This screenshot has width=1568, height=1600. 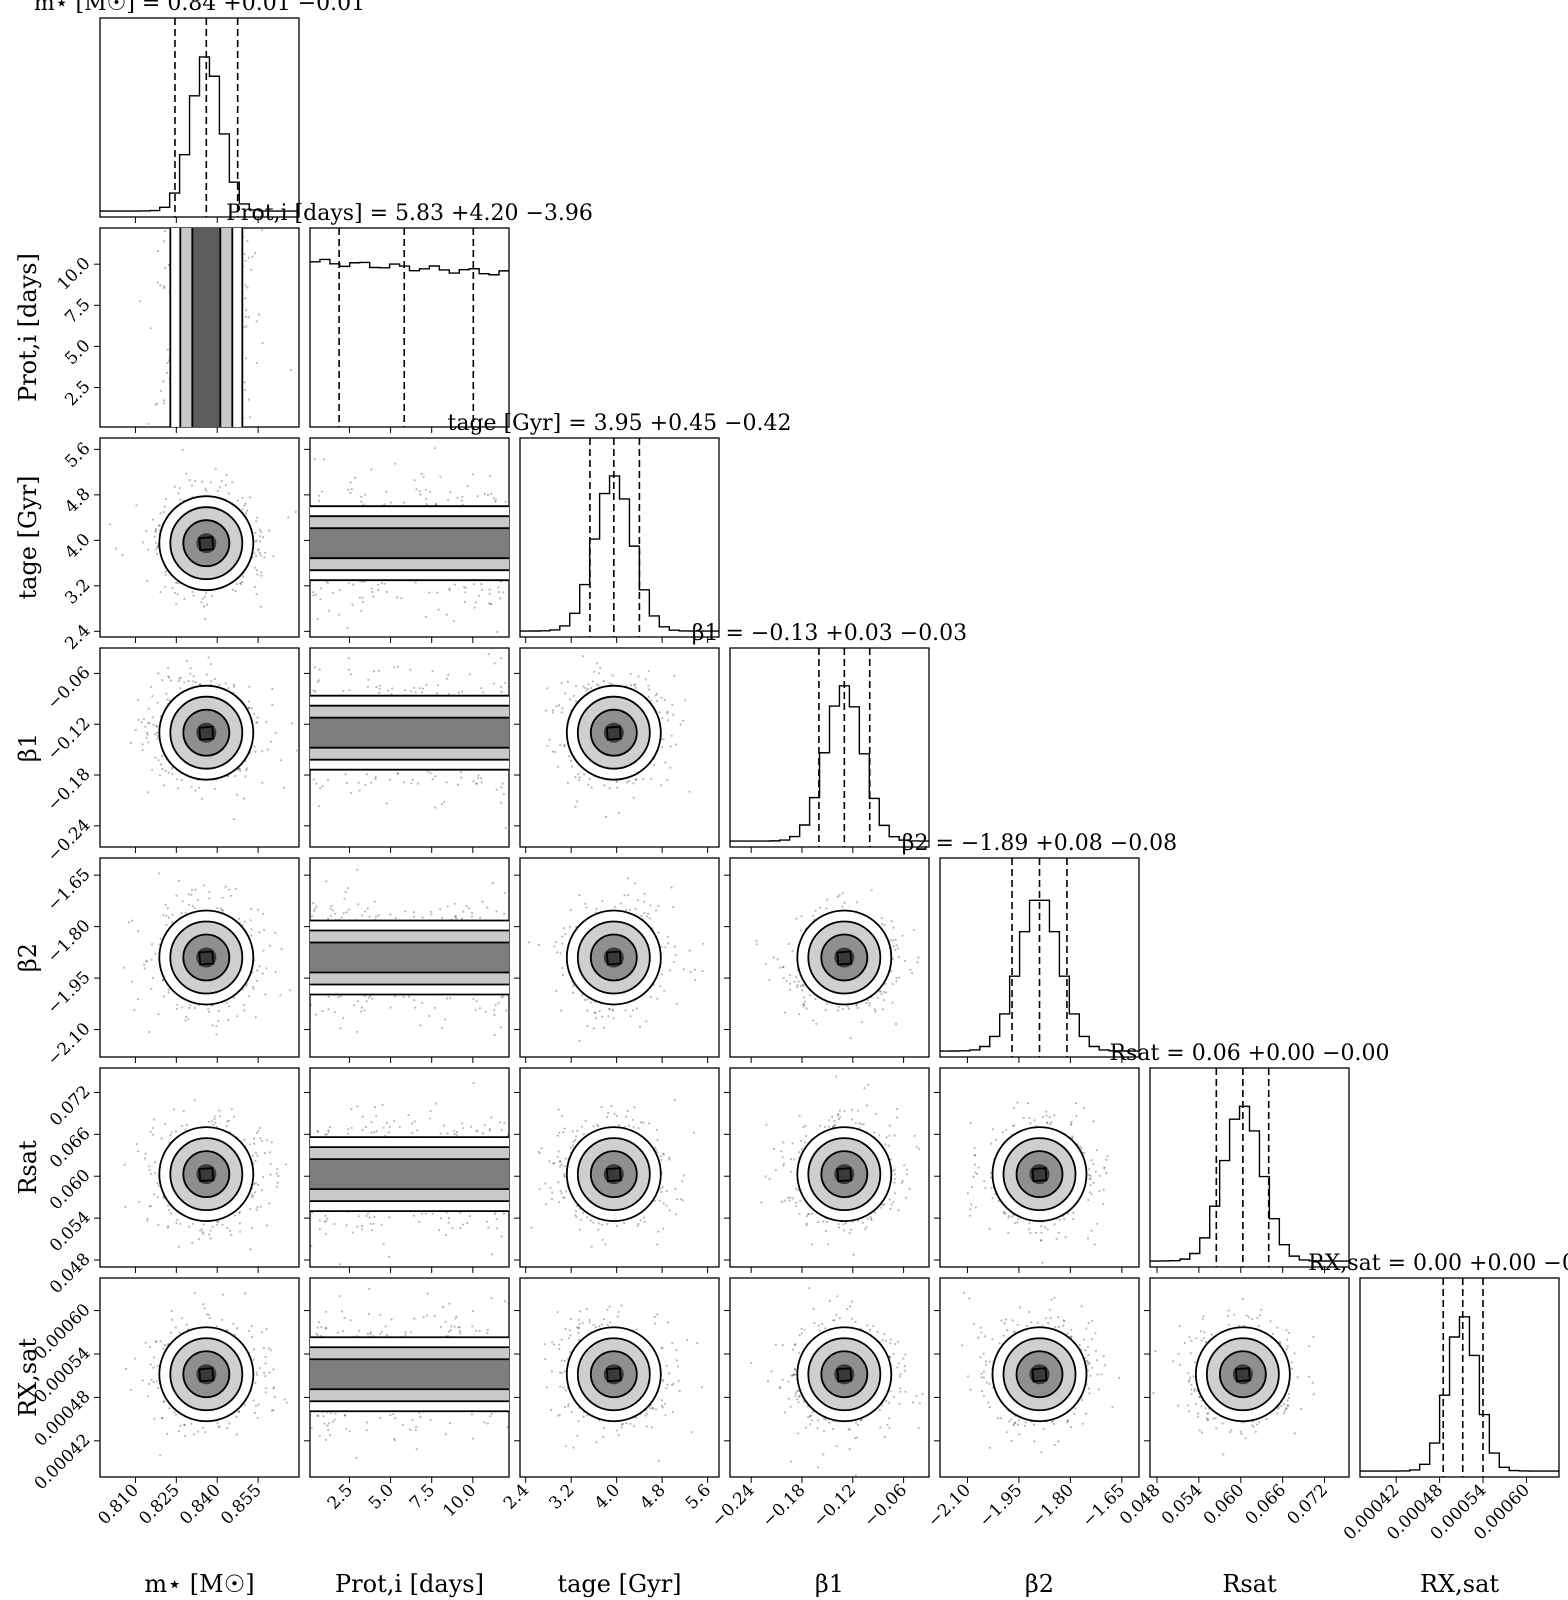 I want to click on density-panel-mstar-beta2, so click(x=197, y=960).